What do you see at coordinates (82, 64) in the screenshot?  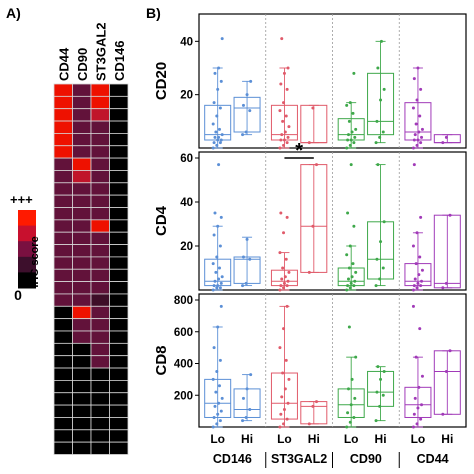 I see `heatmap-column-label: CD90` at bounding box center [82, 64].